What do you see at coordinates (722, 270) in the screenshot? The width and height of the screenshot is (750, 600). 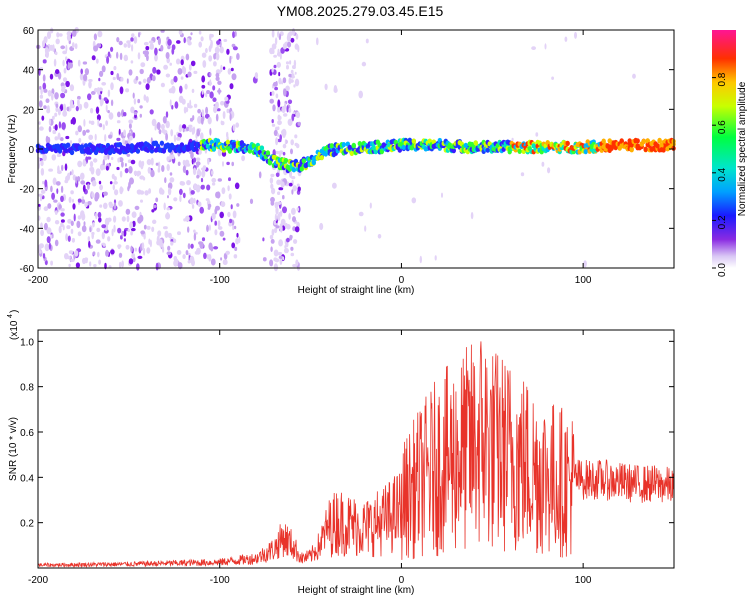 I see `colorbar-tick-label: 0.0` at bounding box center [722, 270].